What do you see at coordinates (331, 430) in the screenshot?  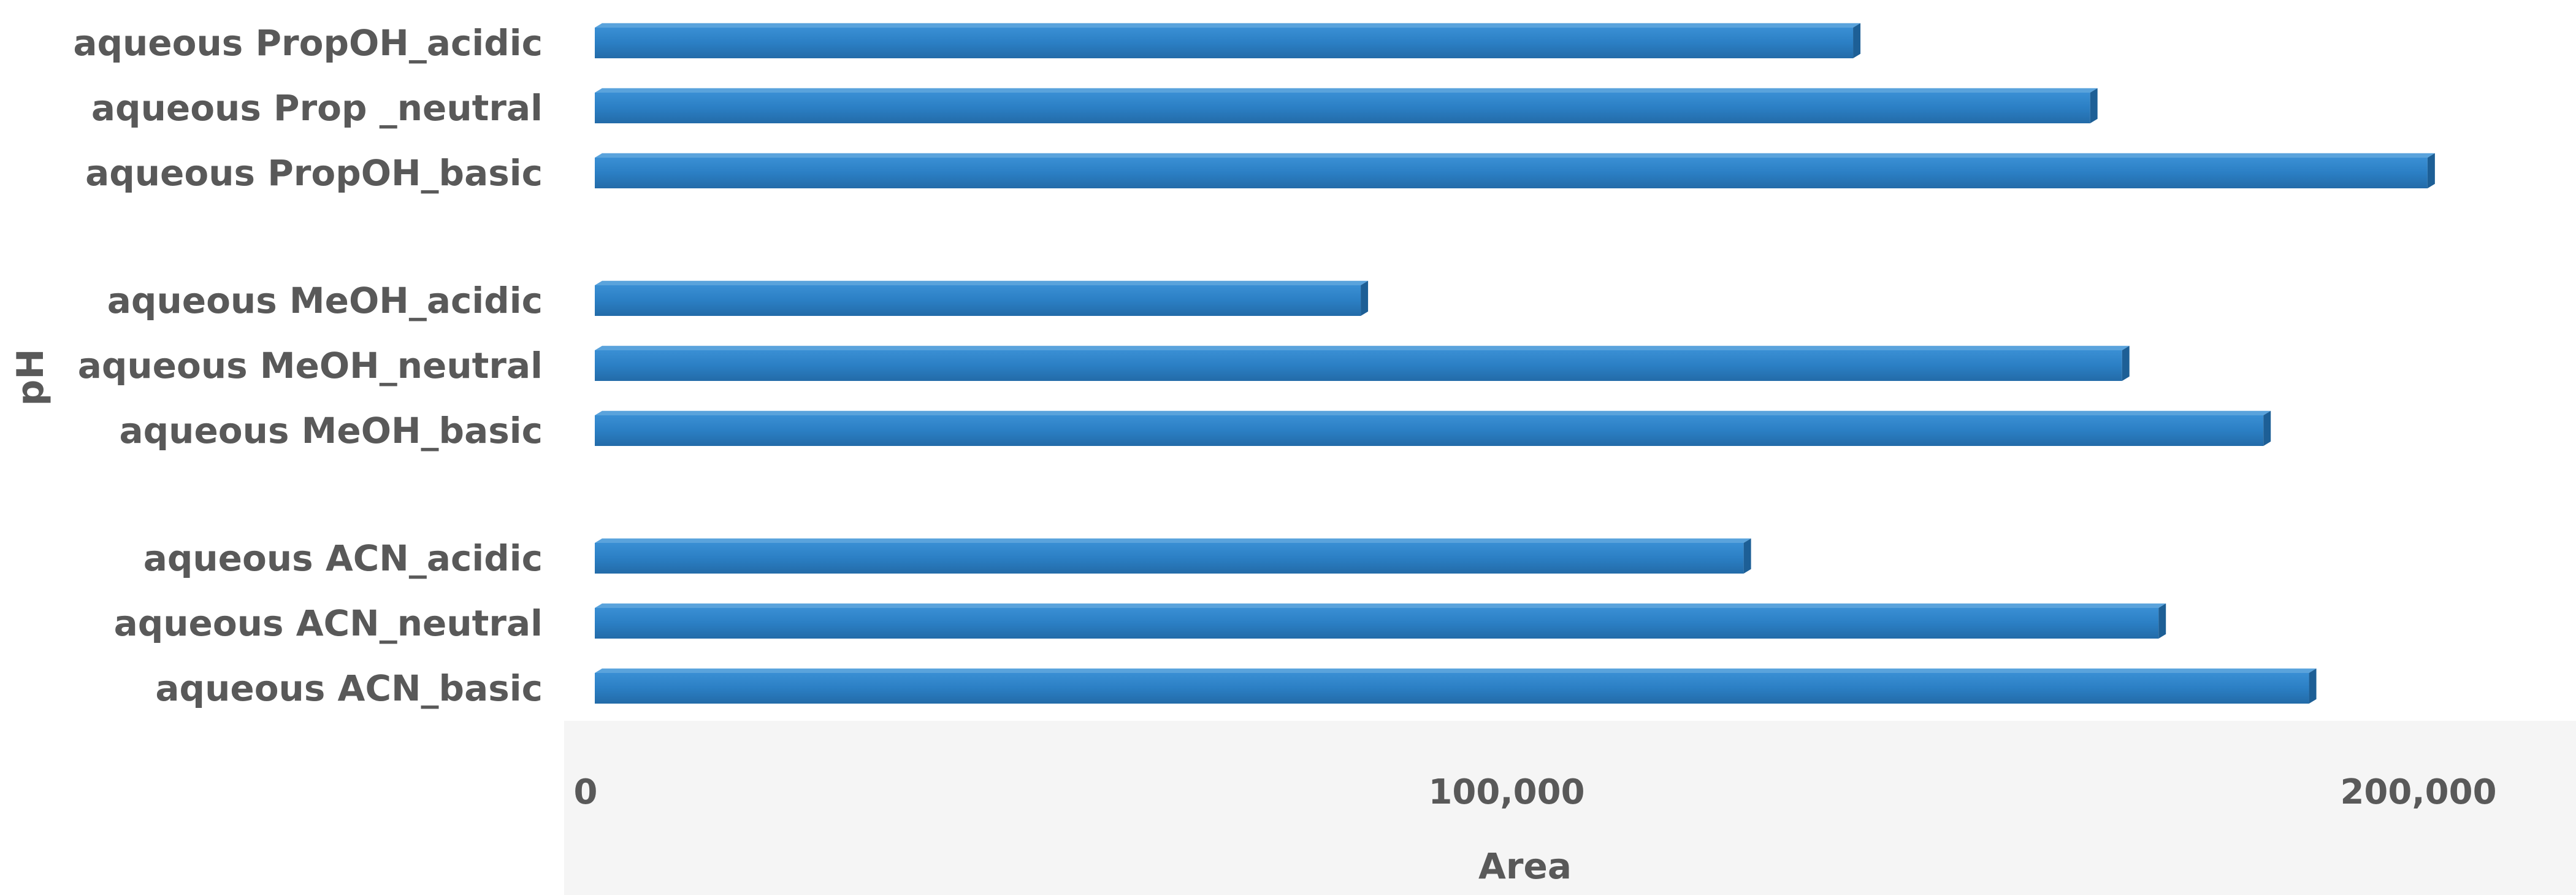 I see `category-label: aqueous MeOH_basic` at bounding box center [331, 430].